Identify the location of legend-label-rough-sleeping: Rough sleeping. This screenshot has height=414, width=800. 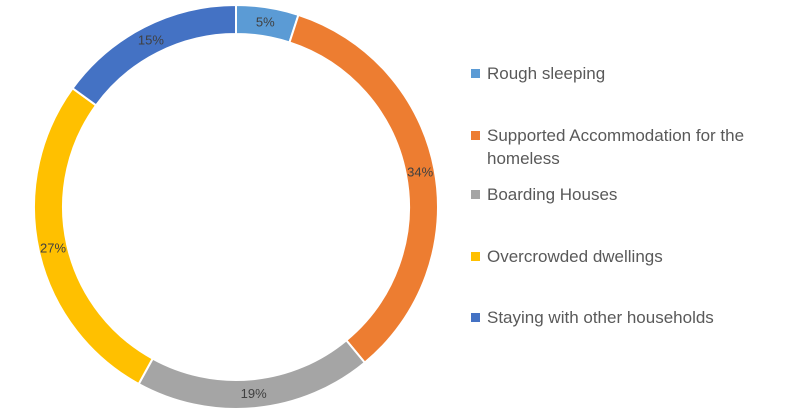
(546, 73).